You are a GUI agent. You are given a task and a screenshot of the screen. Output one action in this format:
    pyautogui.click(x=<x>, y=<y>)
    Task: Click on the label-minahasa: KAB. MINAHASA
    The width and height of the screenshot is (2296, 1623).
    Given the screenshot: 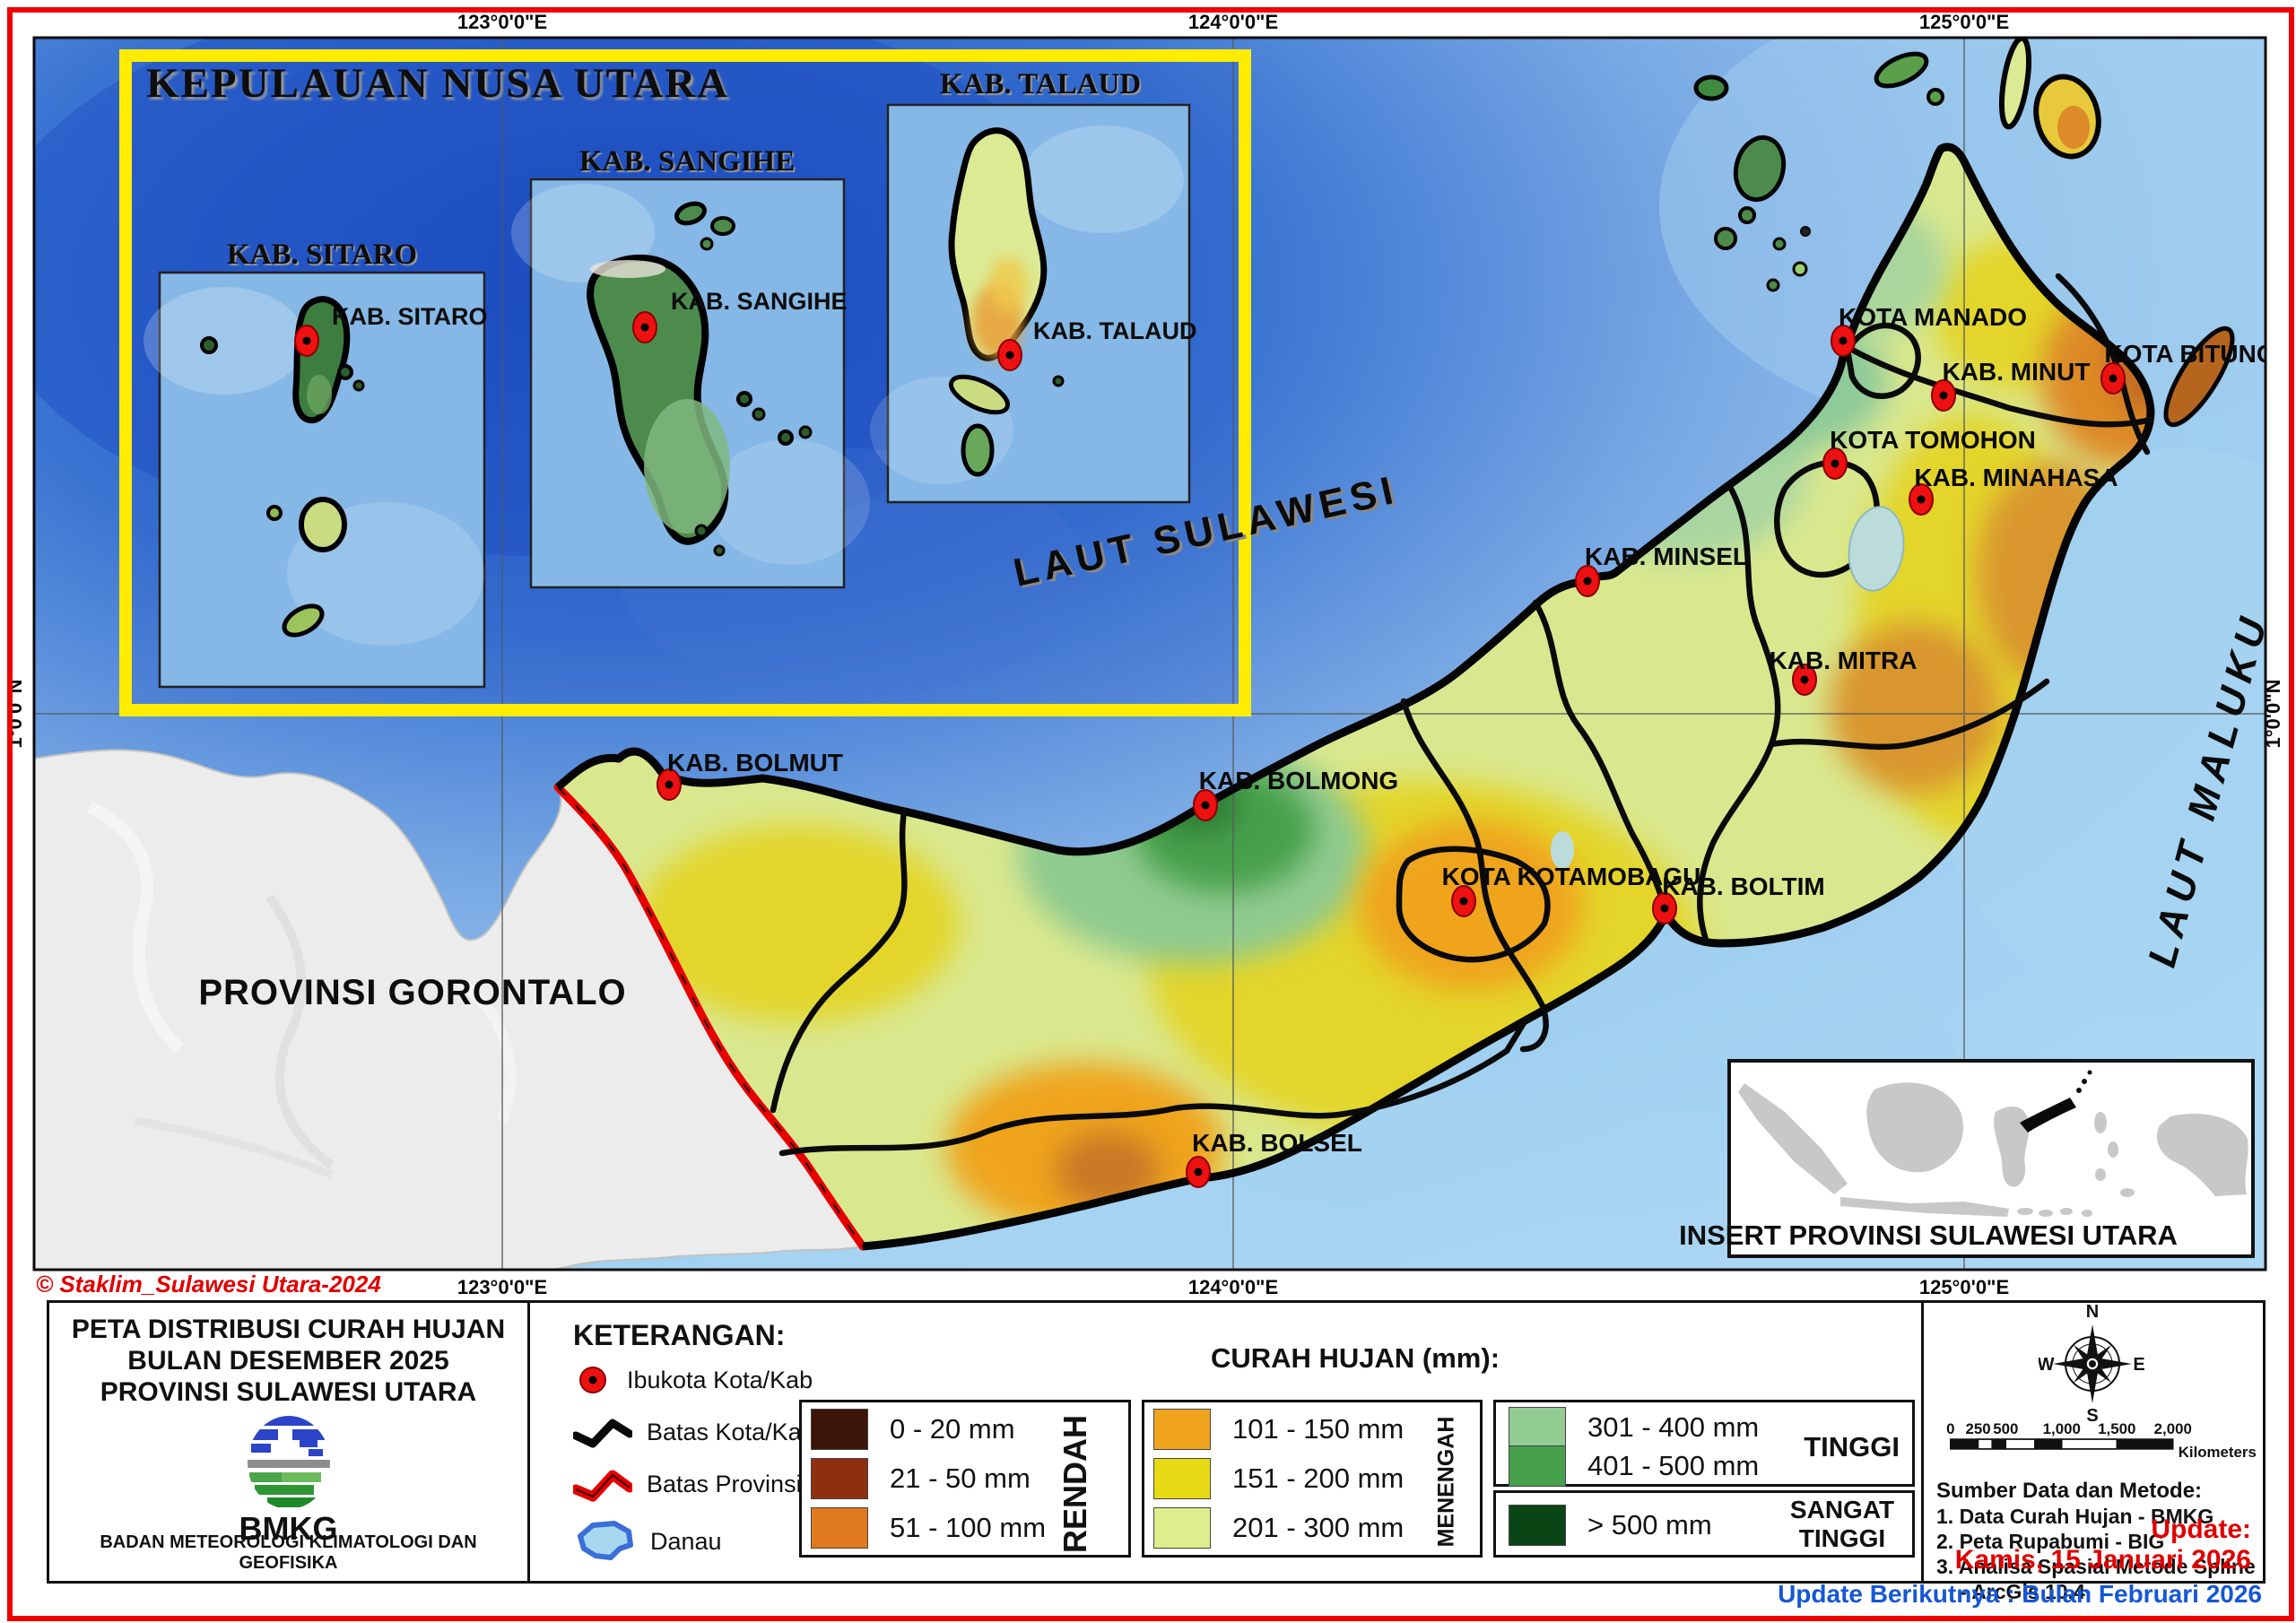 What is the action you would take?
    pyautogui.click(x=2016, y=478)
    